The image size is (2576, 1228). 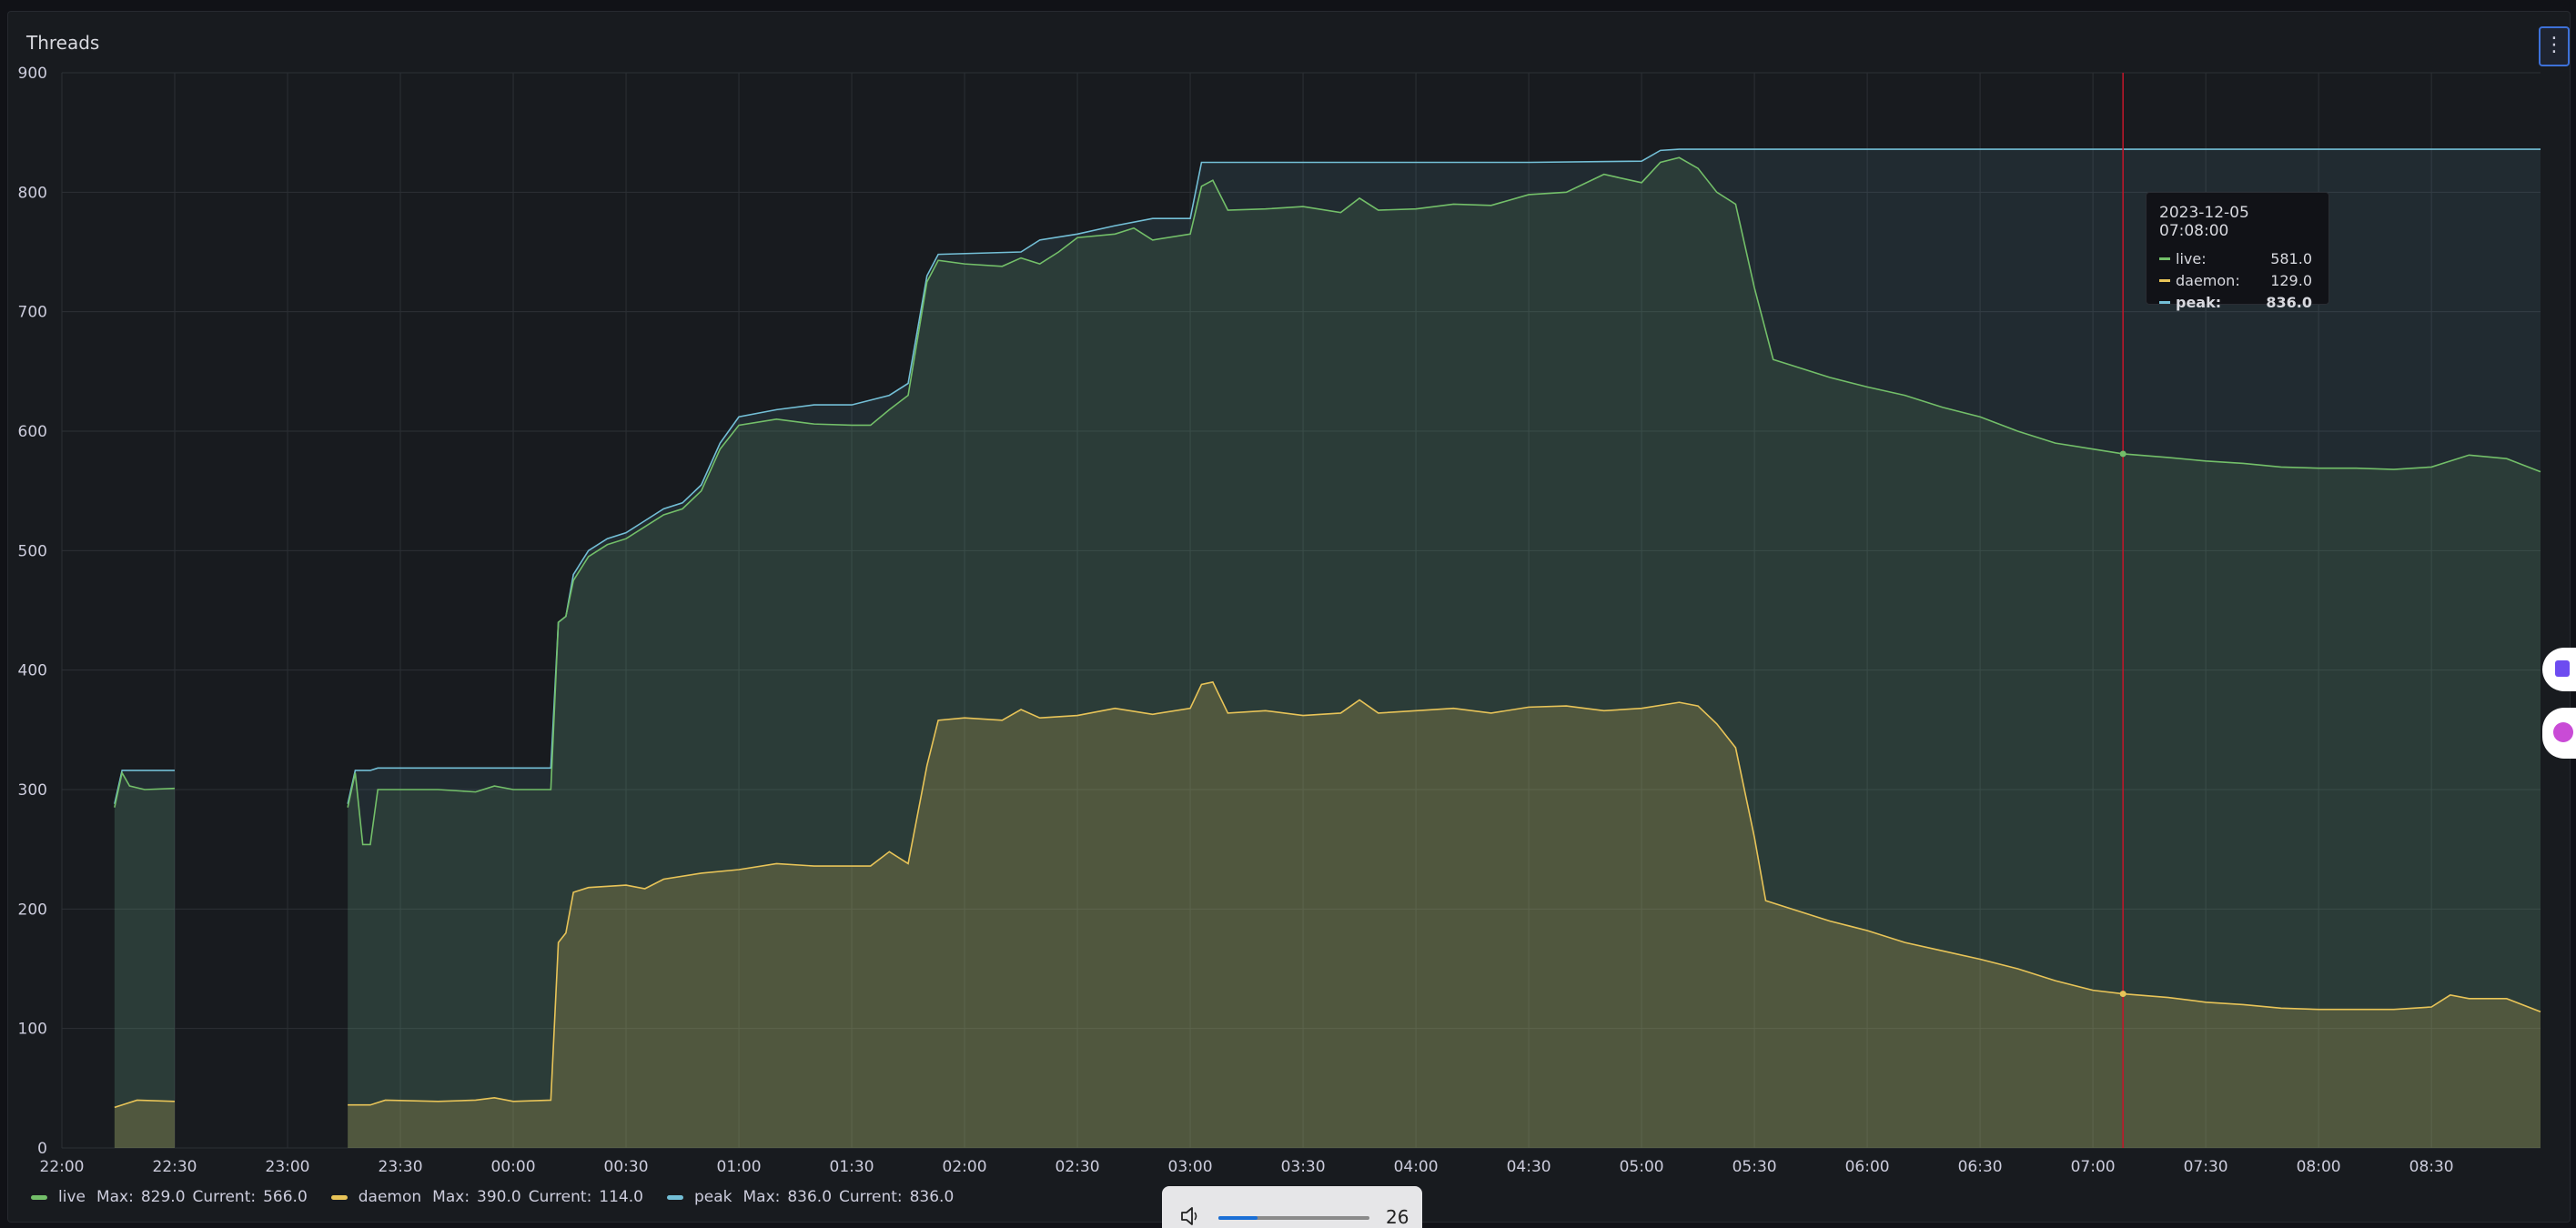 I want to click on x-tick-label: 07:00, so click(x=2093, y=1167).